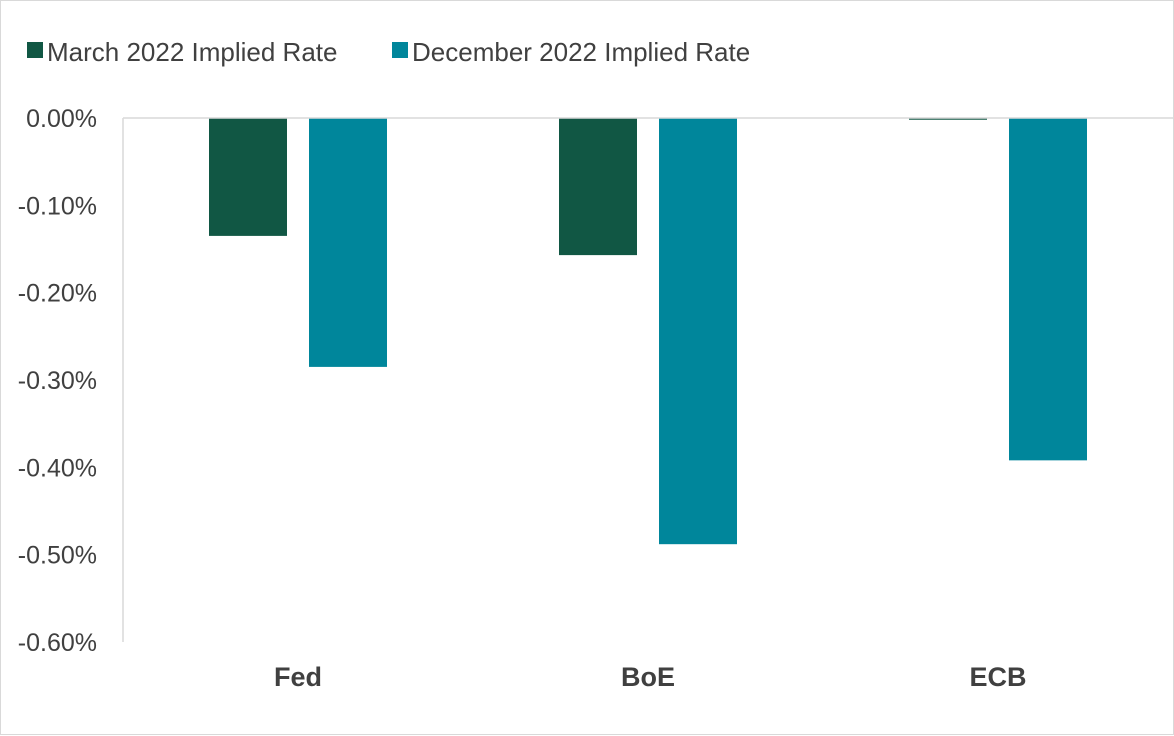  Describe the element at coordinates (57, 556) in the screenshot. I see `y-tick-label: -0.50%` at that location.